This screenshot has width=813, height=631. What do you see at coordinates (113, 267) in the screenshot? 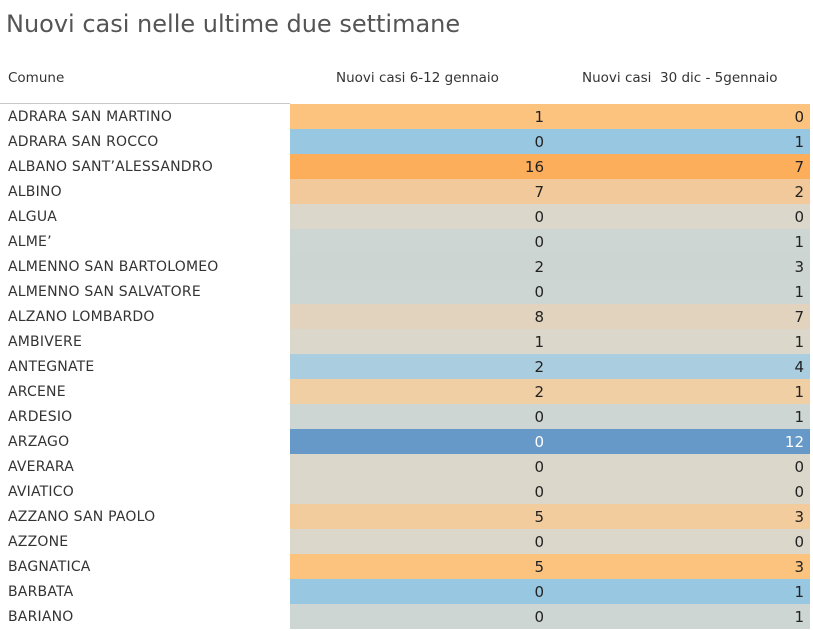
I see `comune-name: ALMENNO SAN BARTOLOMEO` at bounding box center [113, 267].